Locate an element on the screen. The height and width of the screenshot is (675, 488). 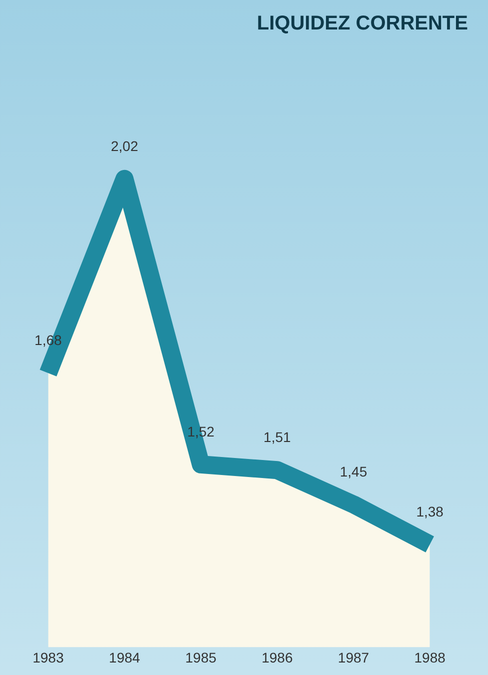
x-tick-label: 1984 is located at coordinates (124, 657).